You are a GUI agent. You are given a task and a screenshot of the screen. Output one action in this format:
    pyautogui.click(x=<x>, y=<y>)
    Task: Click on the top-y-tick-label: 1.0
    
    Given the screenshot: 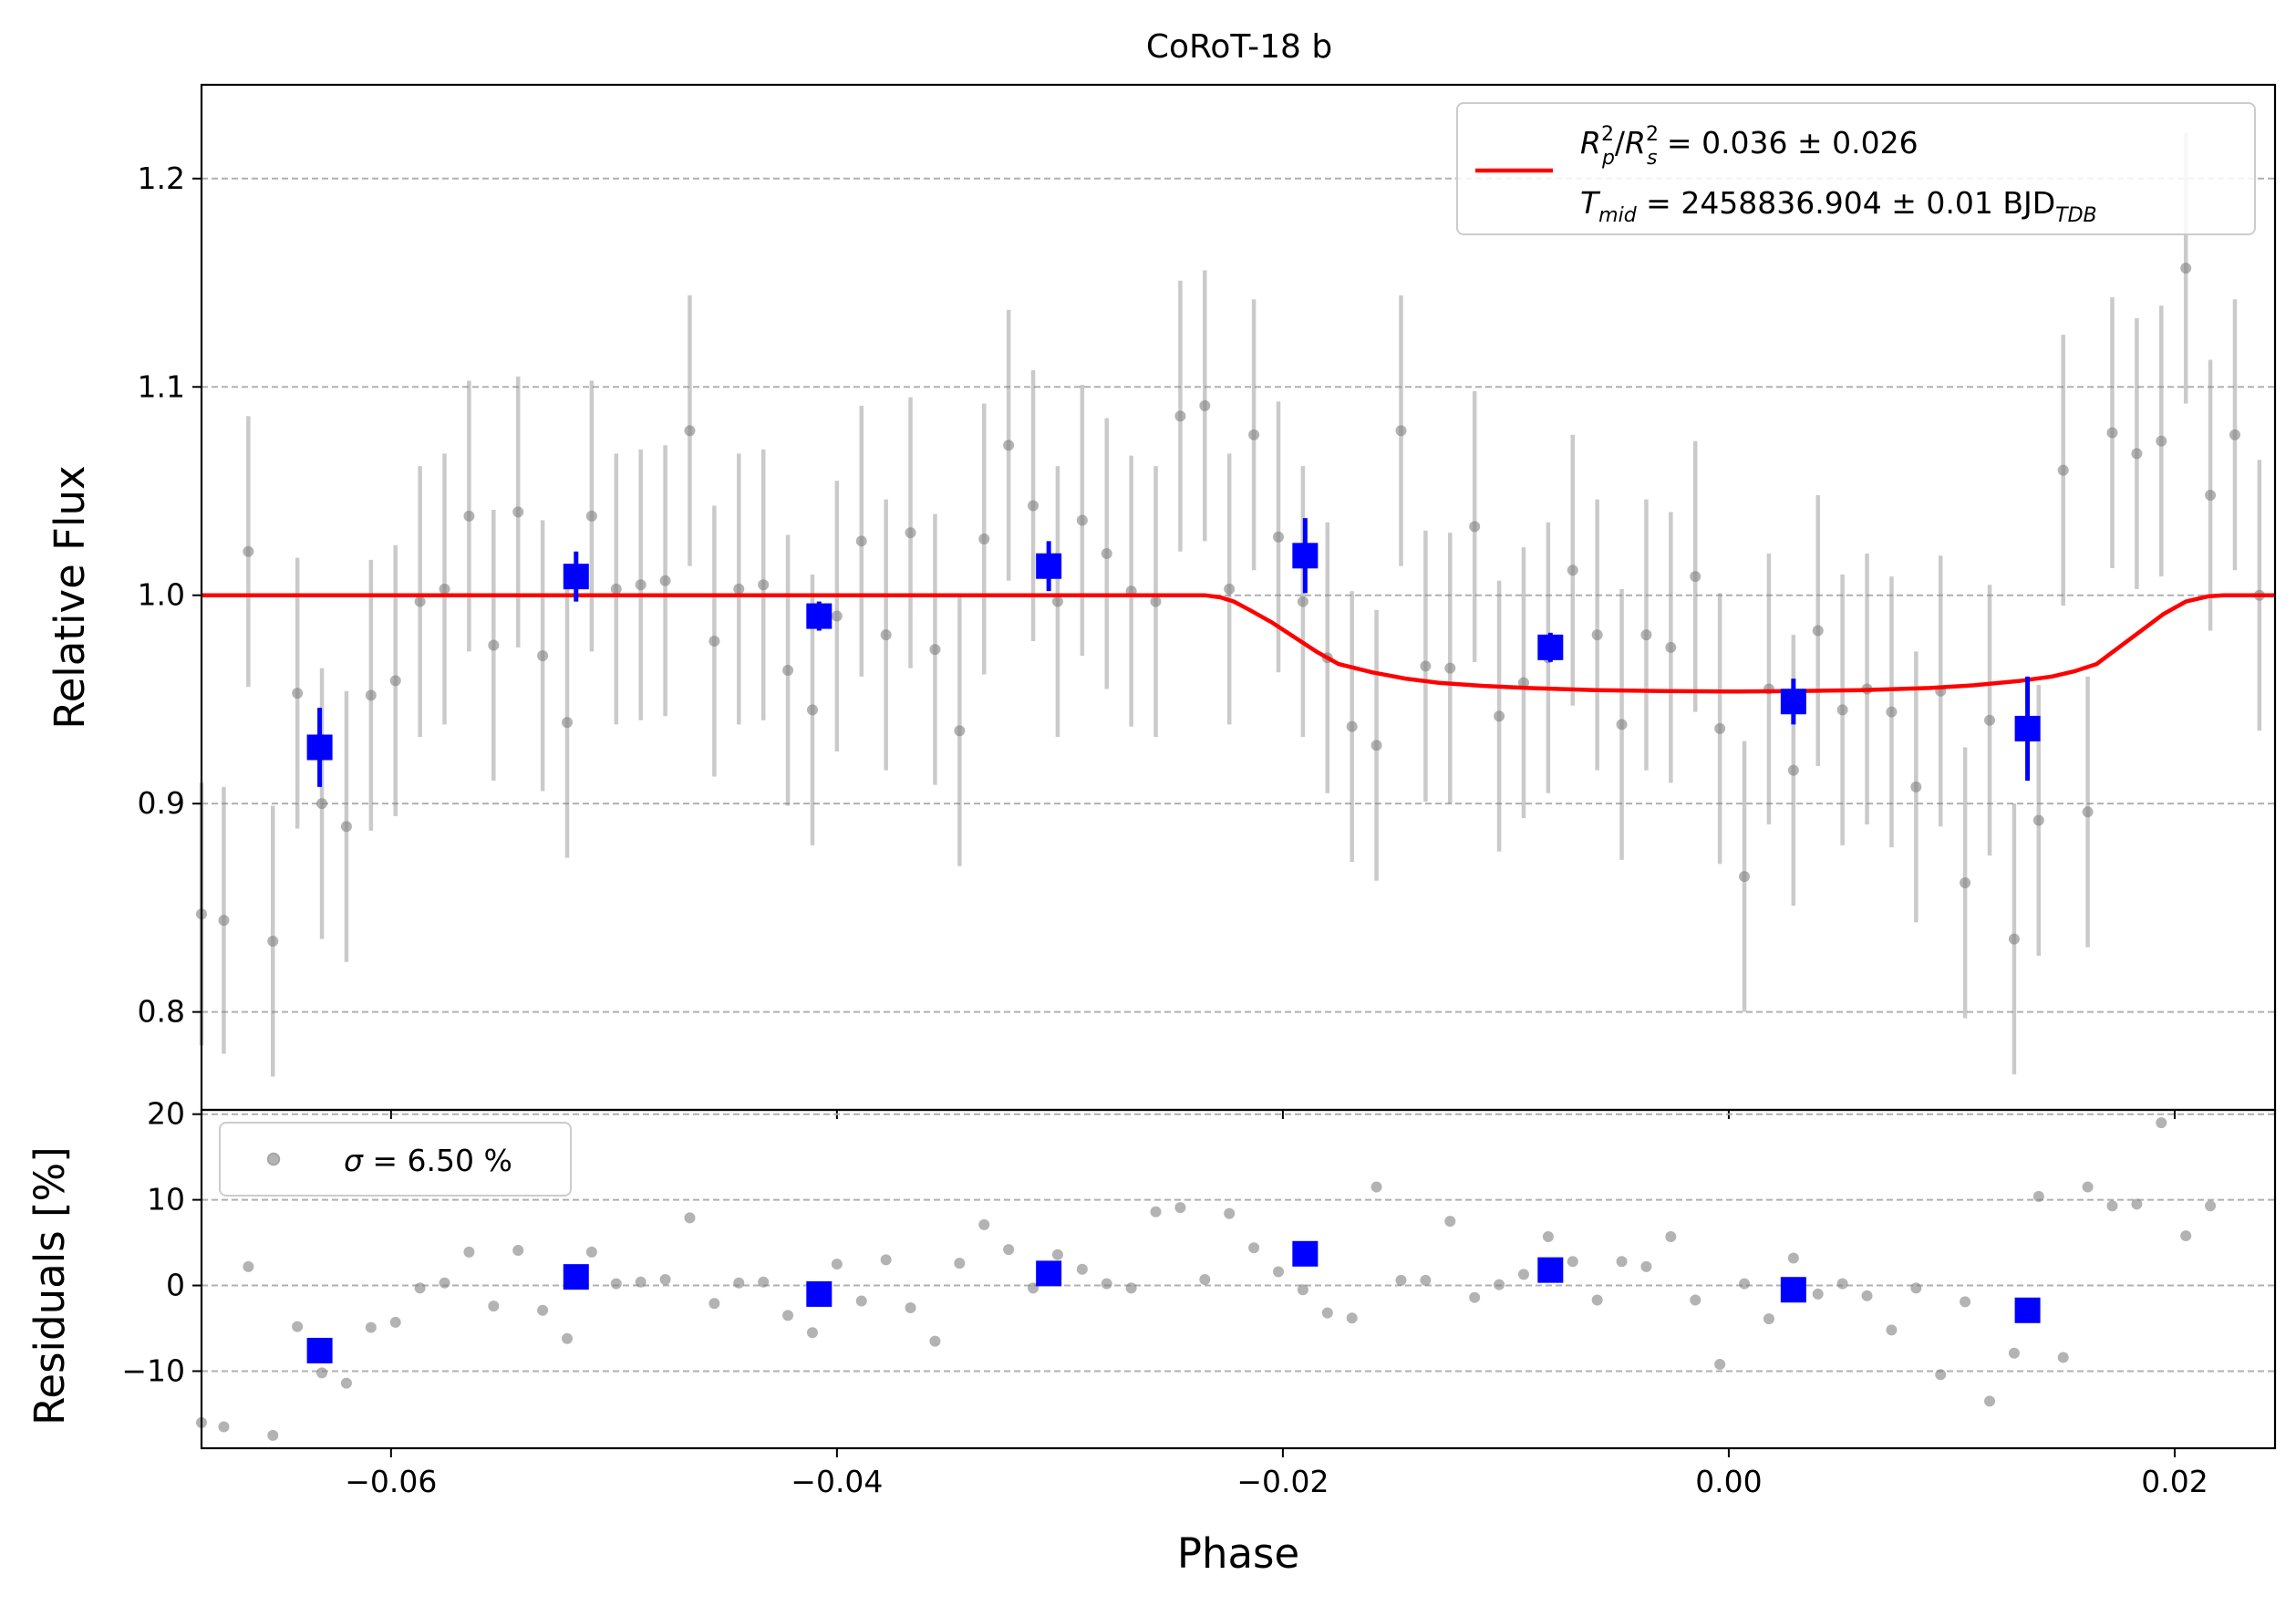 What is the action you would take?
    pyautogui.click(x=161, y=595)
    